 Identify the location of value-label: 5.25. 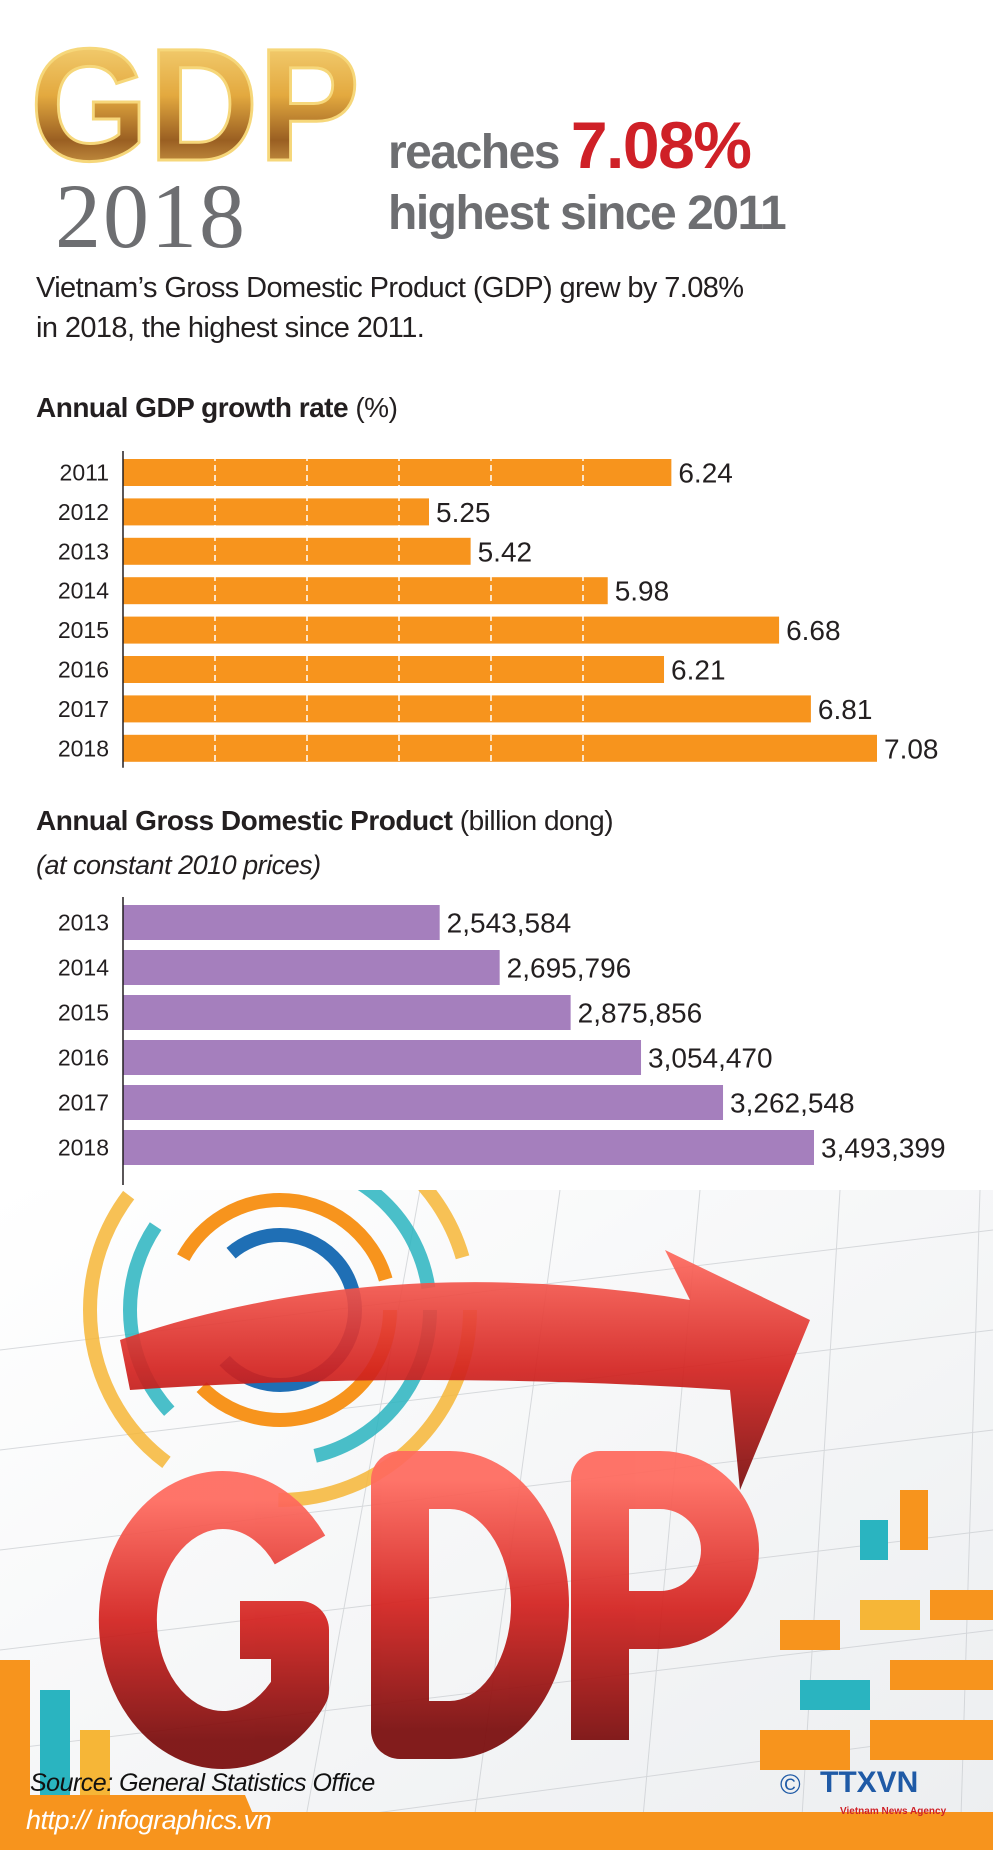
(463, 512).